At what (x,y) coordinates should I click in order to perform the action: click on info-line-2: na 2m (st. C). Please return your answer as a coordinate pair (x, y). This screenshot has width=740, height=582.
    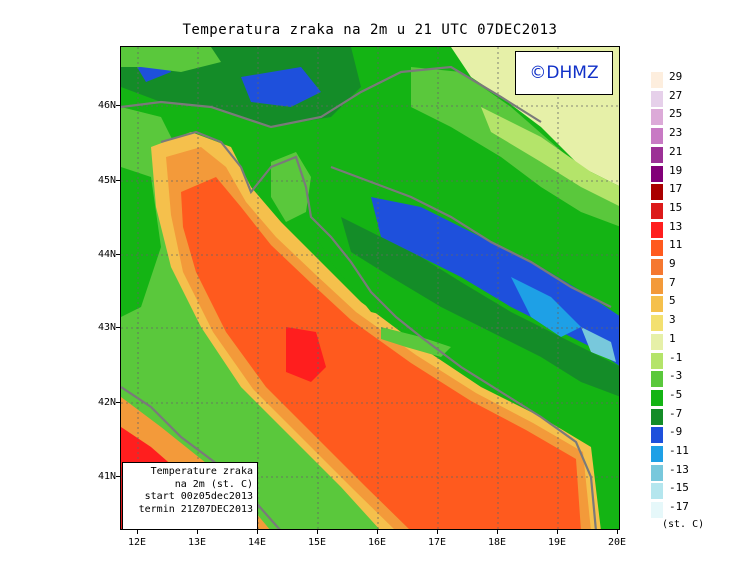
    Looking at the image, I should click on (213, 484).